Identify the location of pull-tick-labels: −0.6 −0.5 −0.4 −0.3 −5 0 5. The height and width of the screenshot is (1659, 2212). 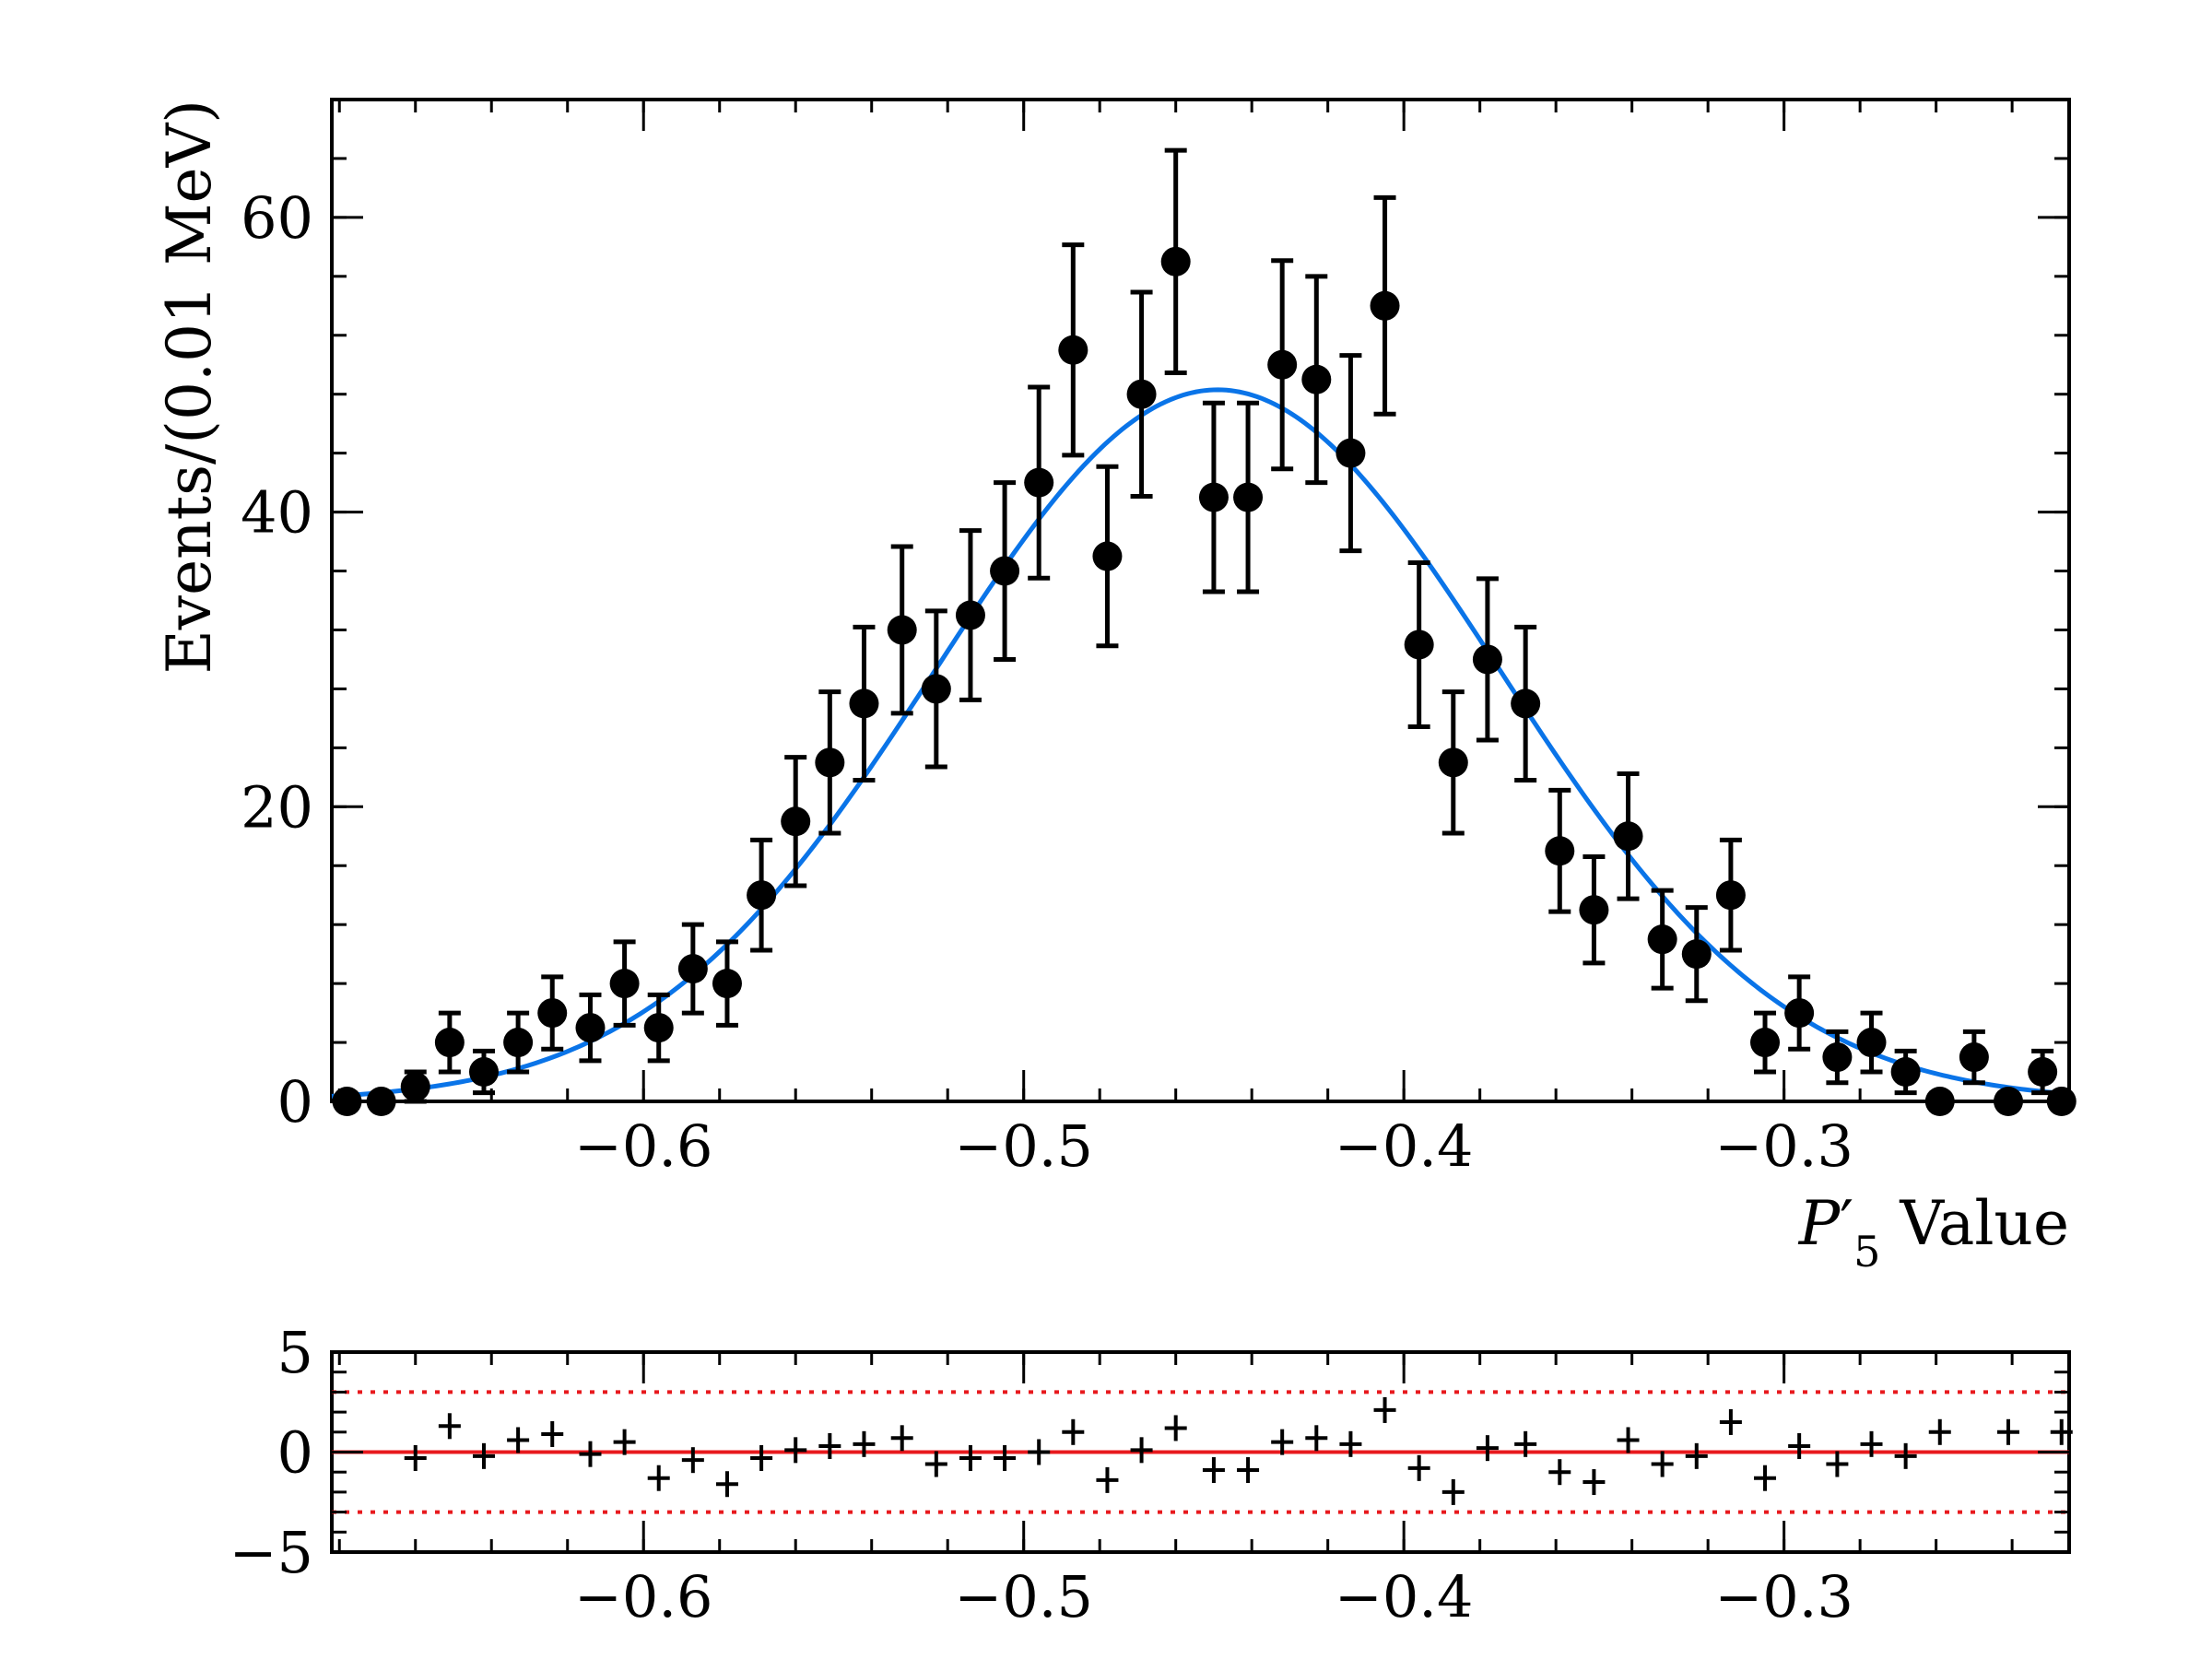
(1041, 1474).